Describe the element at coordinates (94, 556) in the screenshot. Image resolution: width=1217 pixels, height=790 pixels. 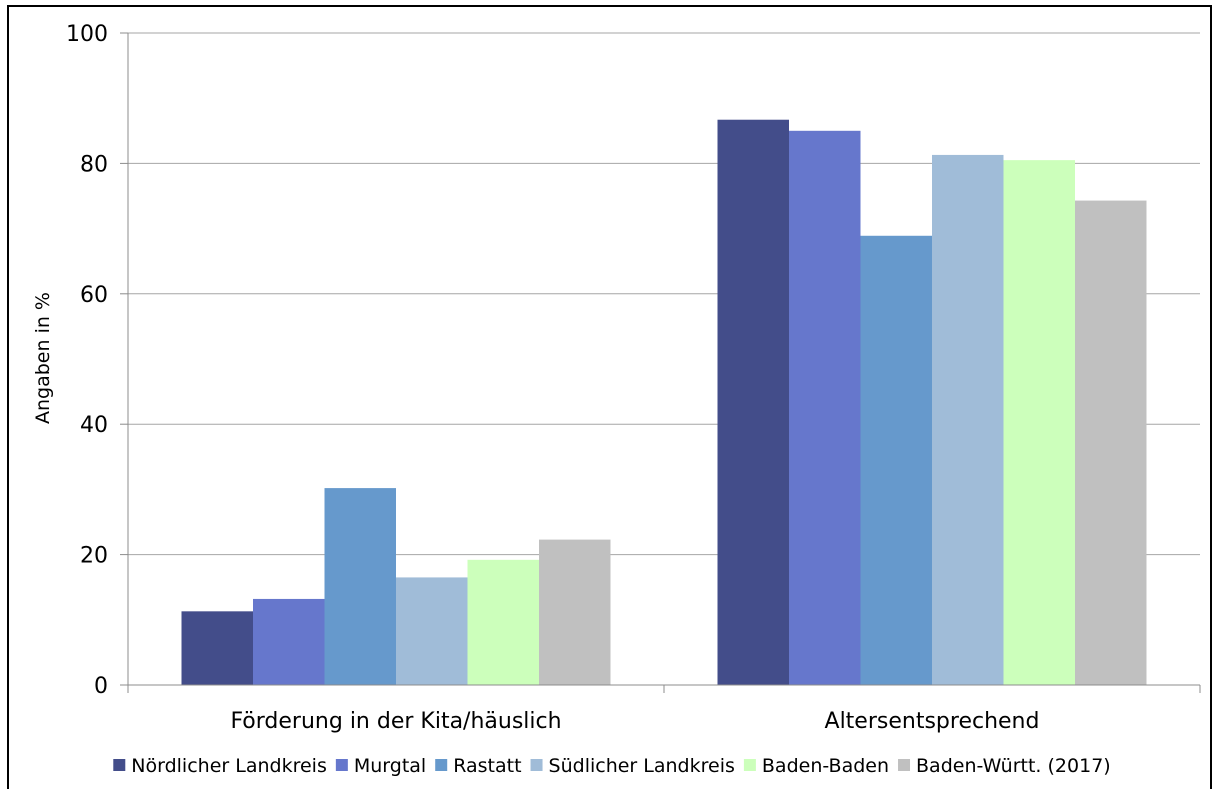
I see `y-tick-label: 20` at that location.